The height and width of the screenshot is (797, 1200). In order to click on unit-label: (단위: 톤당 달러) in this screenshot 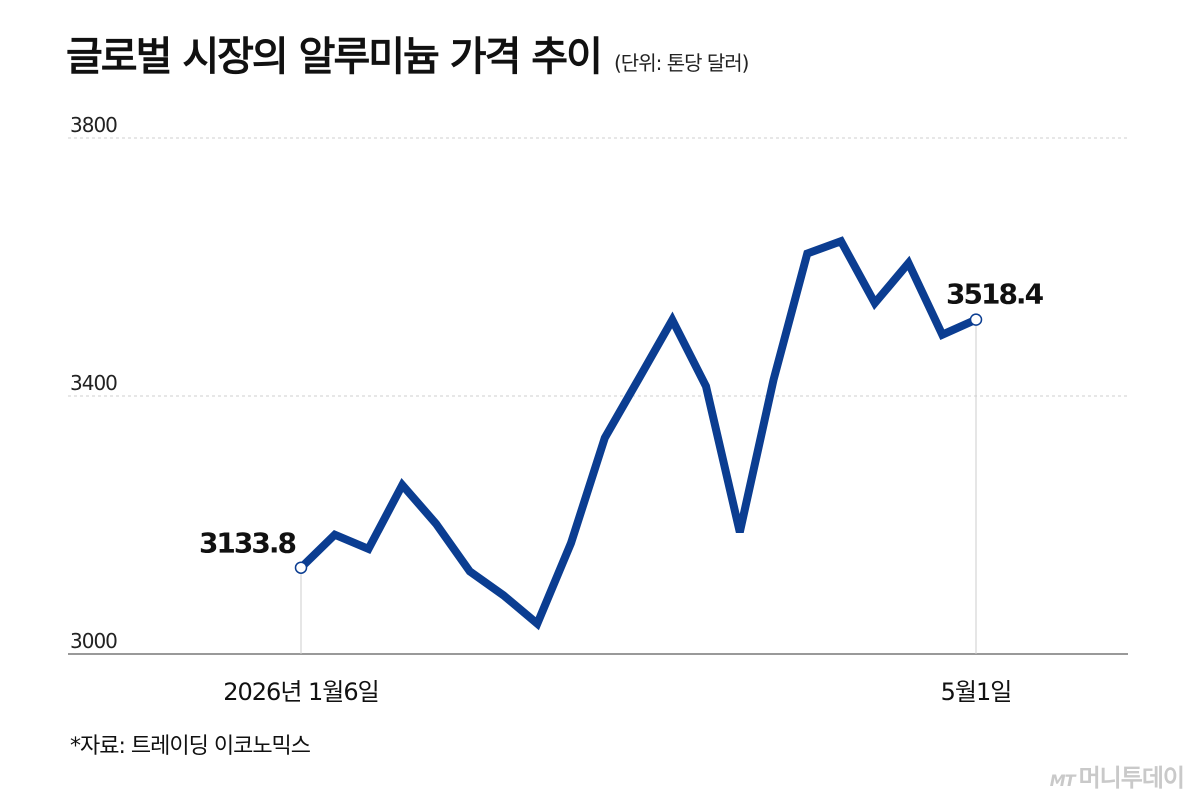, I will do `click(681, 63)`.